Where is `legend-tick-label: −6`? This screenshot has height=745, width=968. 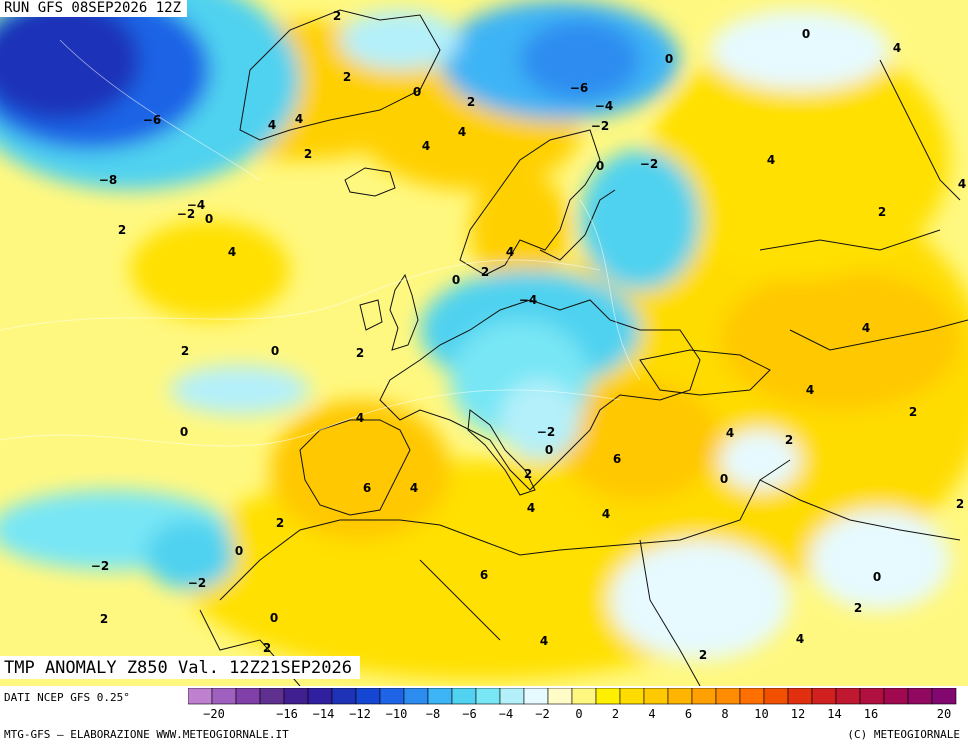
legend-tick-label: −6 is located at coordinates (469, 714).